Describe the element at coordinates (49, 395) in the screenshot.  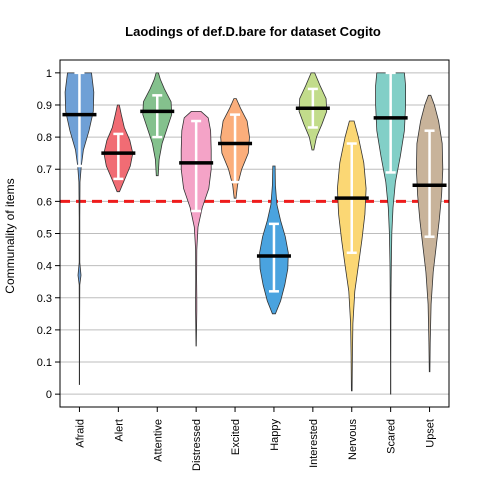
I see `y-tick-label: 0` at that location.